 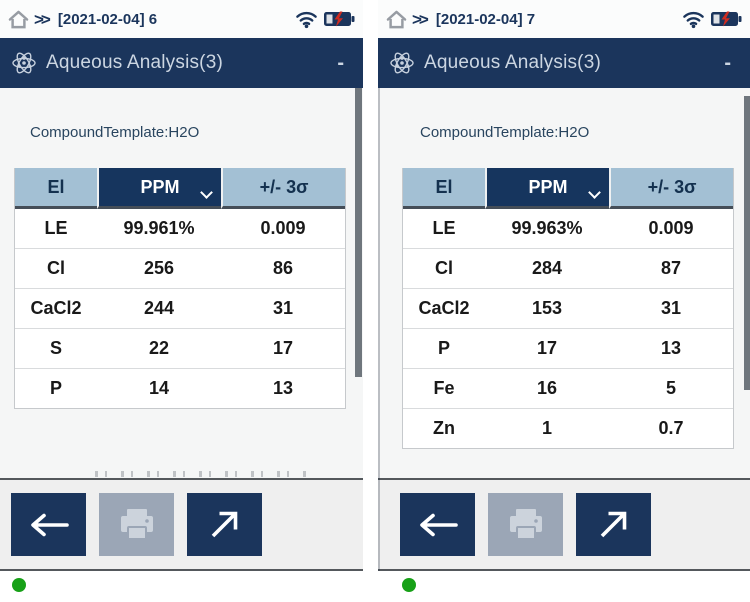 I want to click on table-row: Cl 284 87, so click(x=568, y=269).